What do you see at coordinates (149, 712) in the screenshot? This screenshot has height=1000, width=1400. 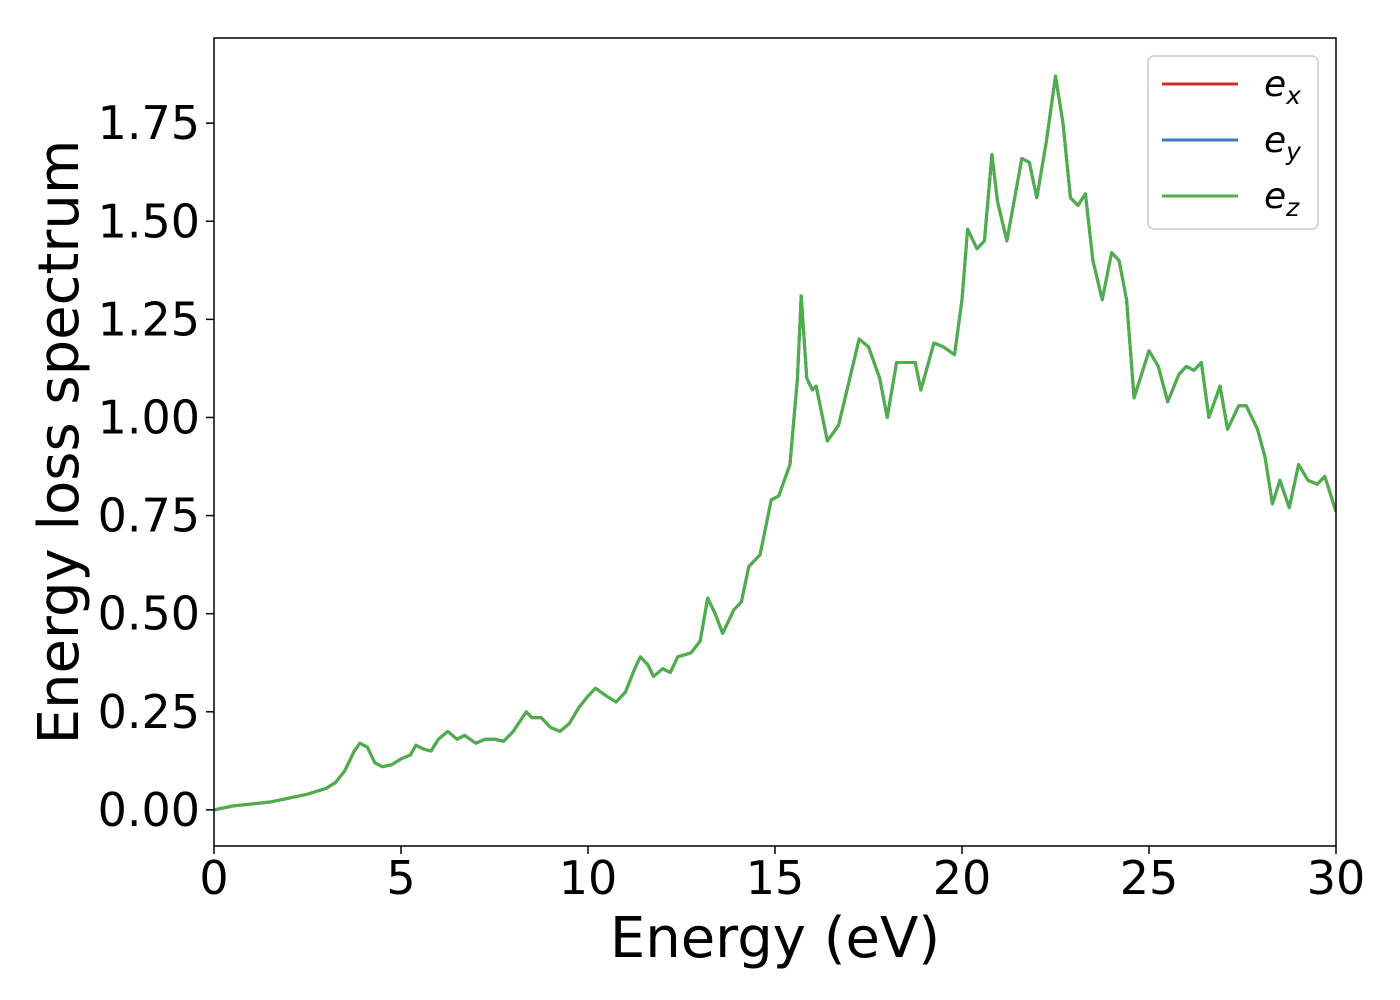 I see `y-tick-label: 0.25` at bounding box center [149, 712].